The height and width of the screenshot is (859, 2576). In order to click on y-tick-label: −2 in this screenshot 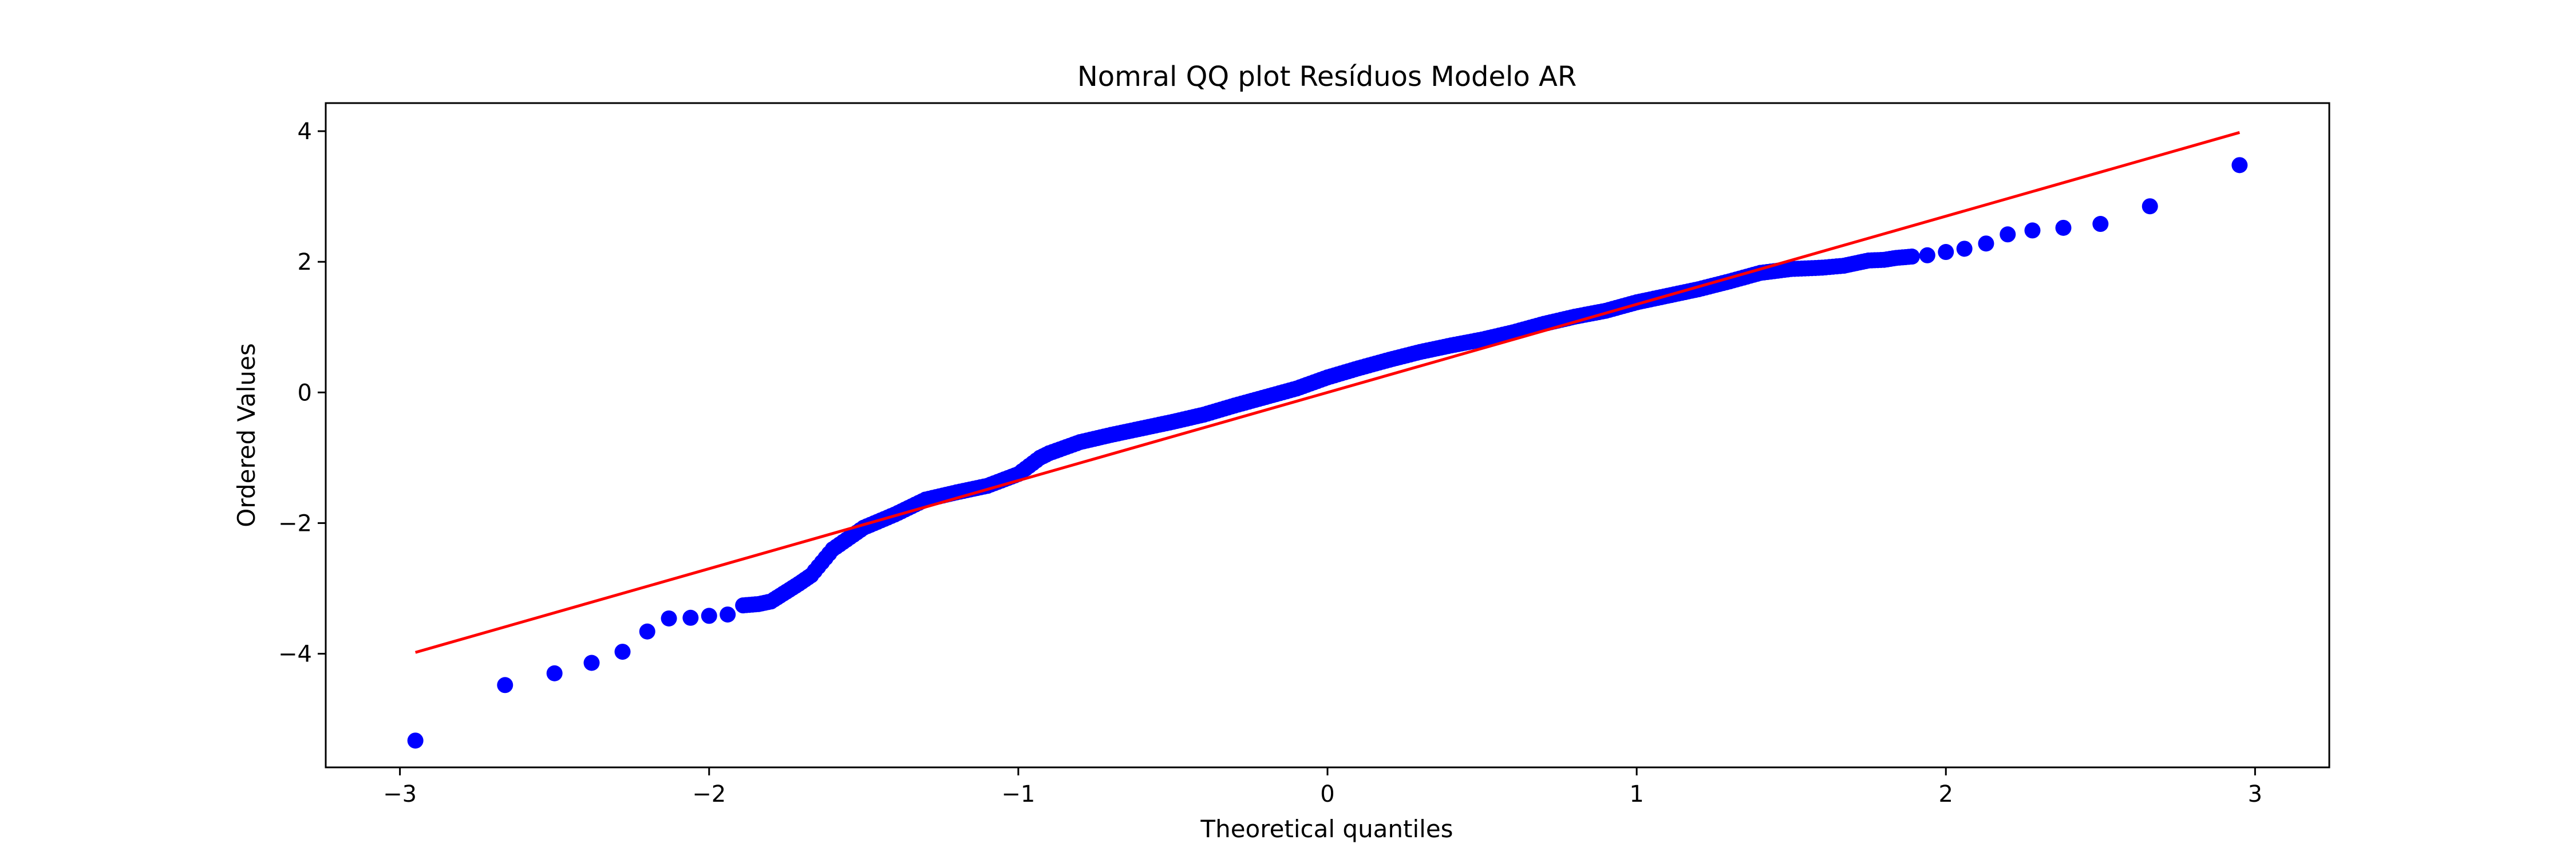, I will do `click(295, 523)`.